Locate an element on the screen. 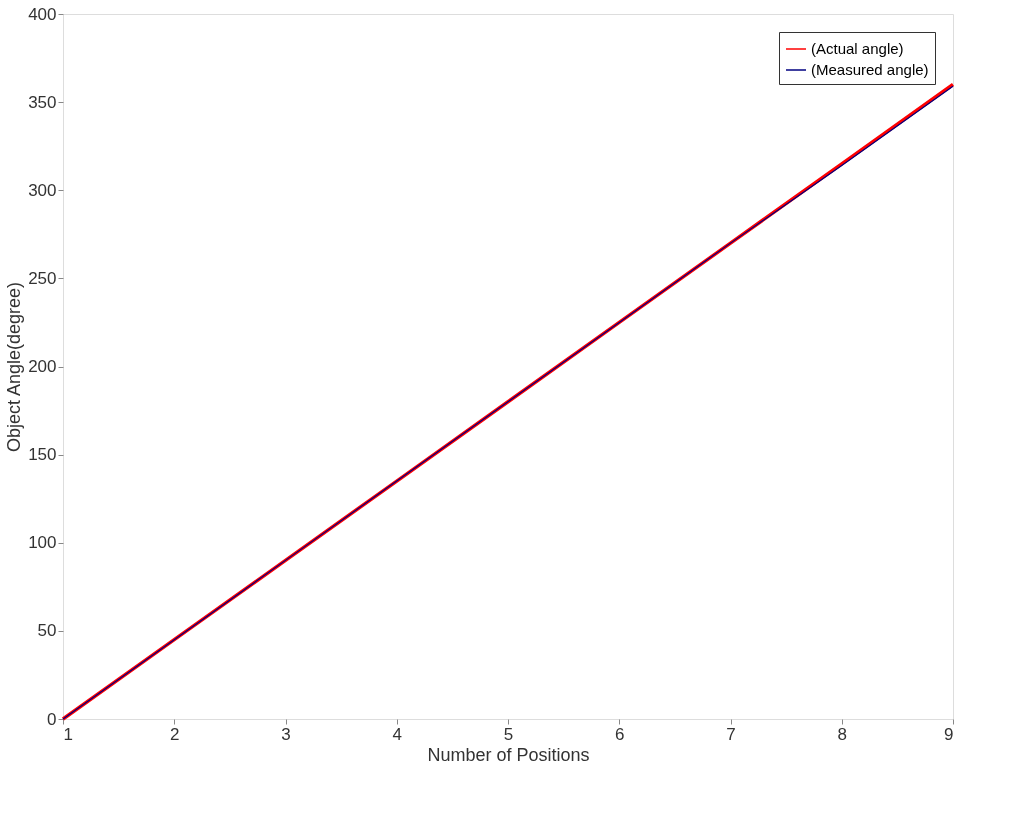 This screenshot has width=1024, height=818. x-tick-label: 4 is located at coordinates (397, 734).